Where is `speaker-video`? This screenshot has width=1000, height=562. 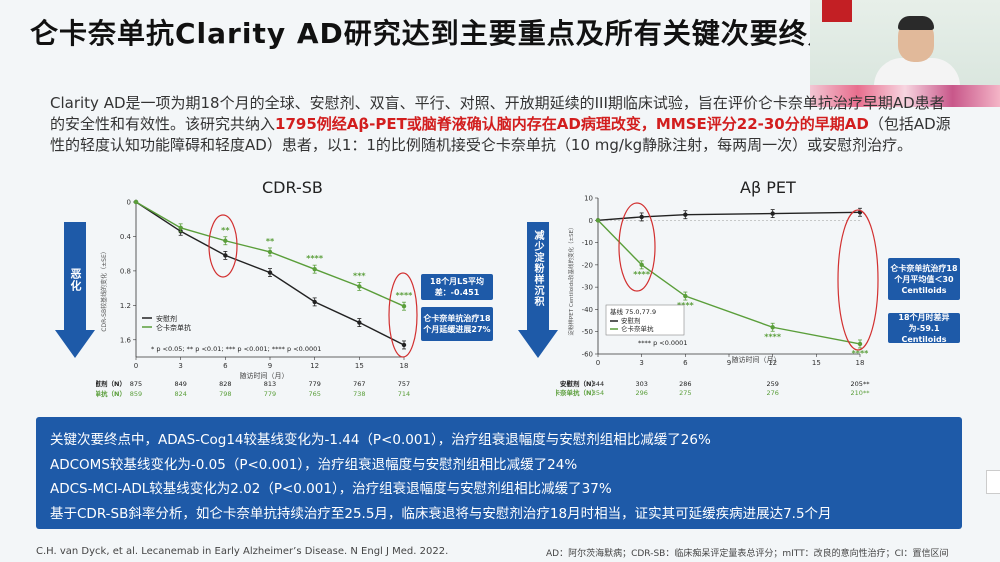 speaker-video is located at coordinates (905, 53).